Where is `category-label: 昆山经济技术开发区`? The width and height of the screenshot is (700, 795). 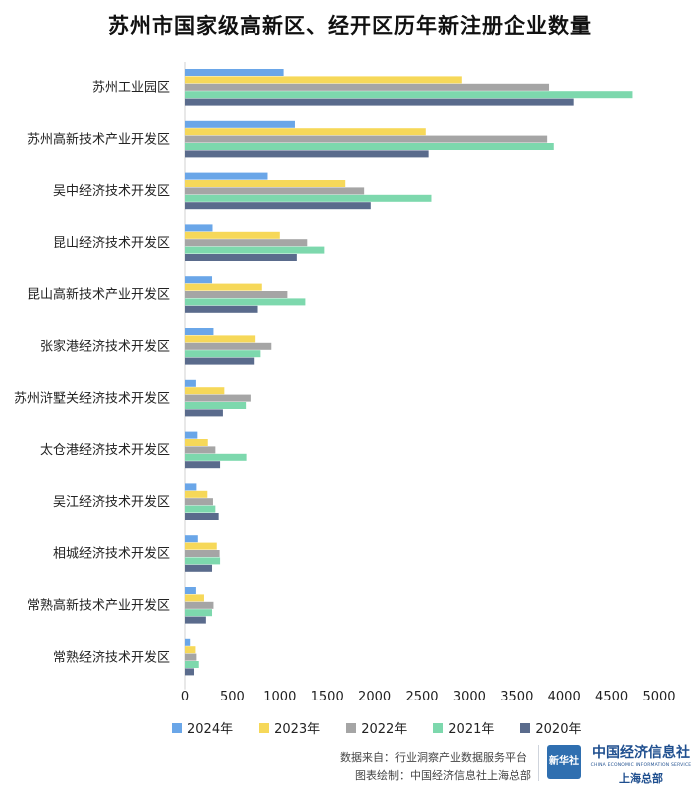 category-label: 昆山经济技术开发区 is located at coordinates (111, 243).